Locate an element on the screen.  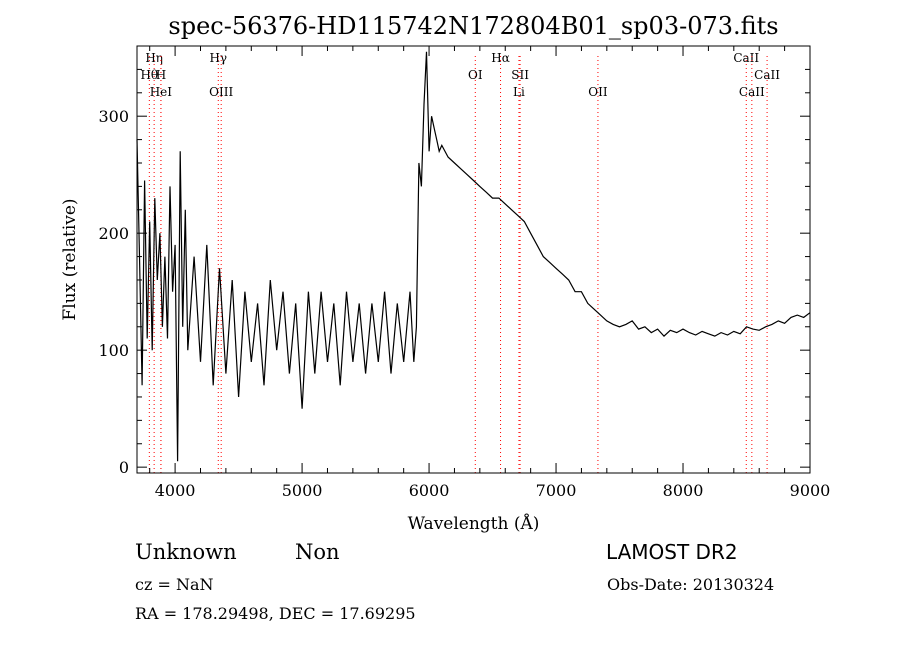
y-axis-label: Flux (relative) is located at coordinates (70, 259).